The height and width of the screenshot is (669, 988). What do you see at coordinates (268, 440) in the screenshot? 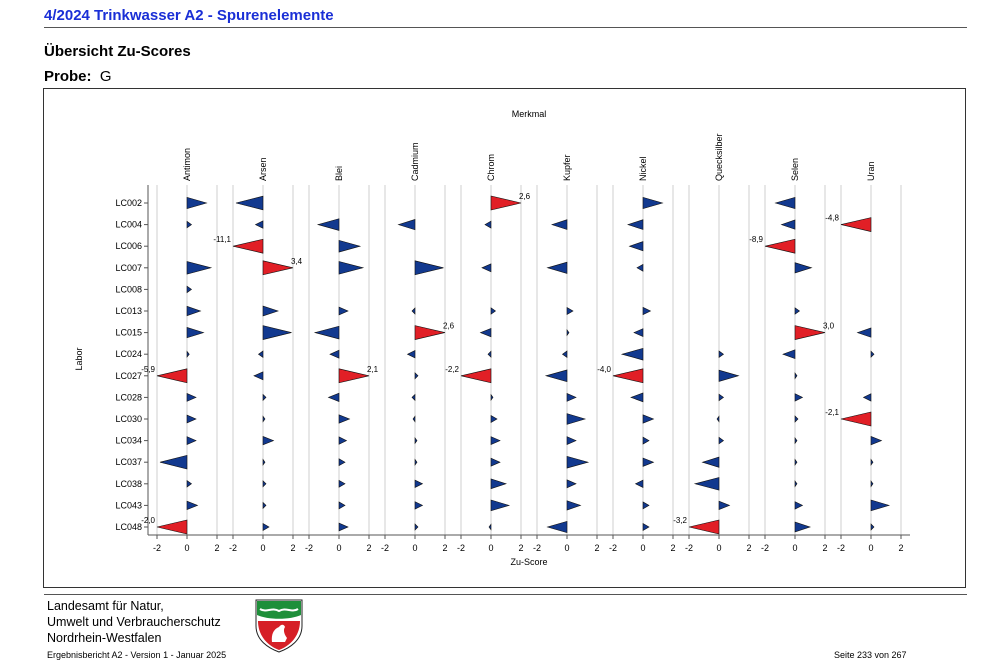
I see `zu-score-marker-arsen-lc034` at bounding box center [268, 440].